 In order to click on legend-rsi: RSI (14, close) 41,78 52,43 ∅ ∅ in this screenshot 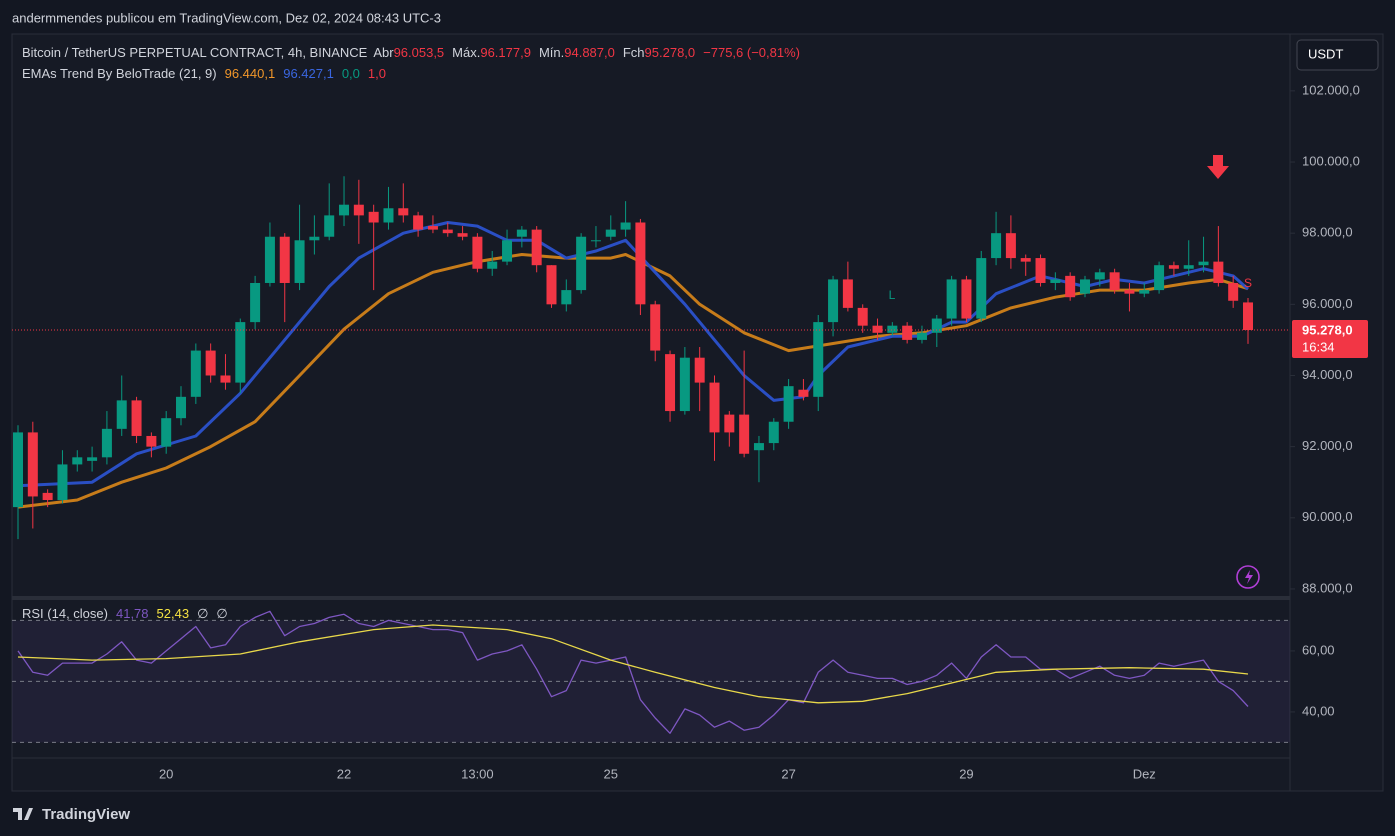, I will do `click(125, 613)`.